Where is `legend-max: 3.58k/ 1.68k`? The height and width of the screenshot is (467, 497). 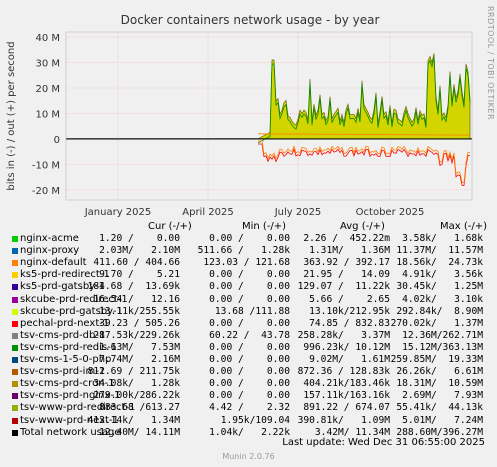 legend-max: 3.58k/ 1.68k is located at coordinates (442, 238).